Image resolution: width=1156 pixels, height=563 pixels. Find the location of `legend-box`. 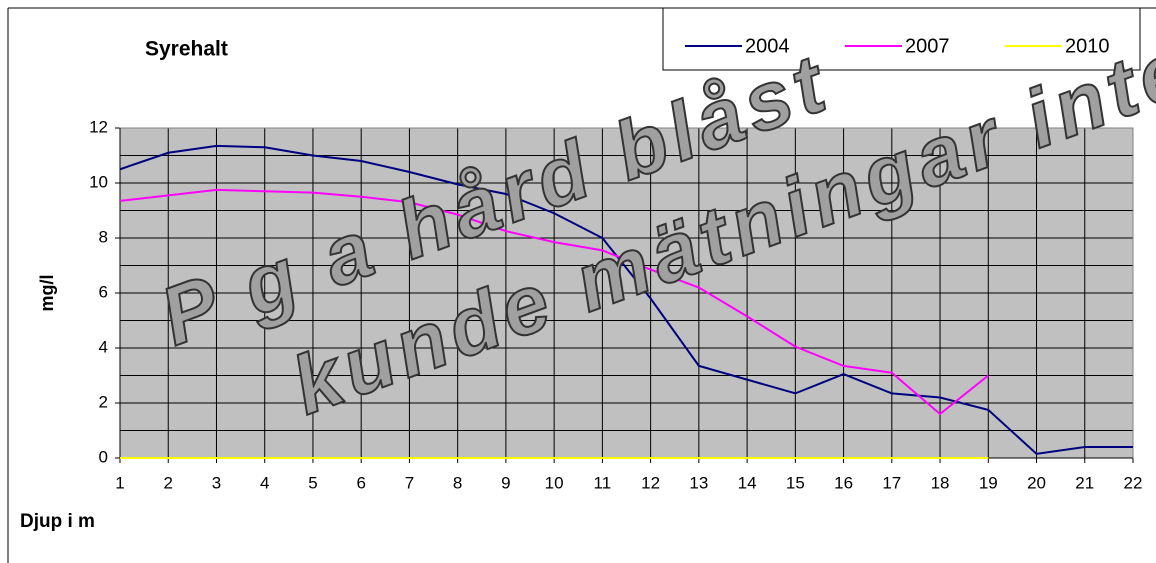

legend-box is located at coordinates (901, 39).